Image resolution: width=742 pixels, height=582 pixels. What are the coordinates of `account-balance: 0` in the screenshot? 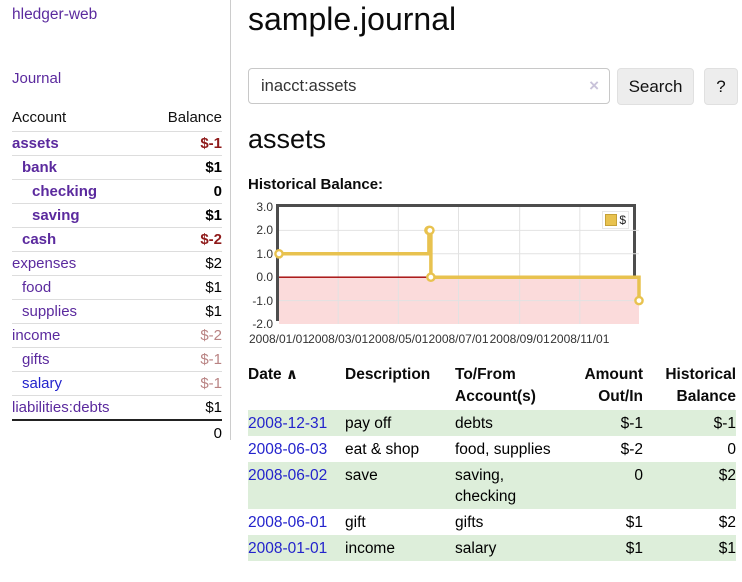 It's located at (217, 191).